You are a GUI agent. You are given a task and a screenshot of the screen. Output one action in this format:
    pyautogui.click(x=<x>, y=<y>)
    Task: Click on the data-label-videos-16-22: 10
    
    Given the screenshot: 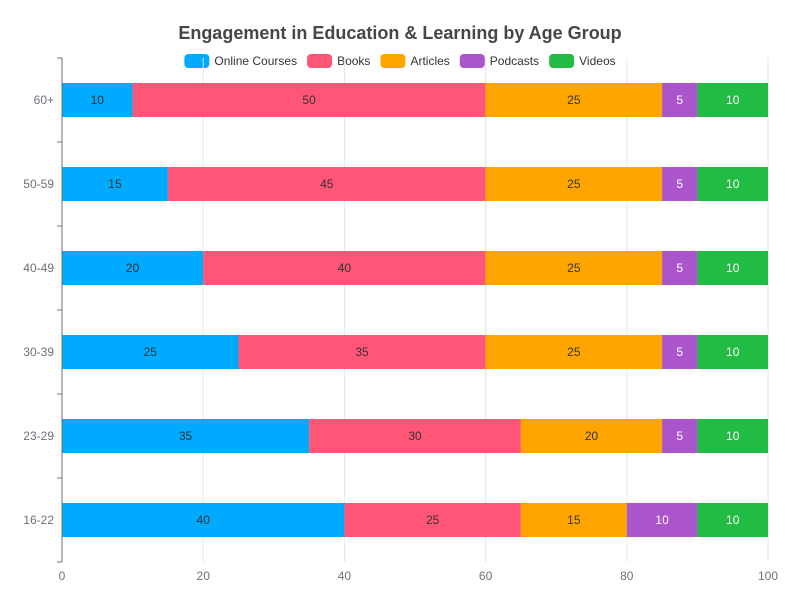 What is the action you would take?
    pyautogui.click(x=733, y=520)
    